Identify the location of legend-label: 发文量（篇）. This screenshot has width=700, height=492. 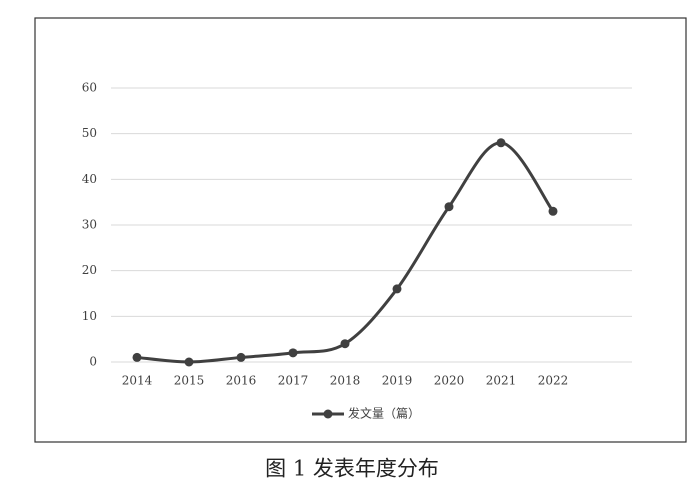
(384, 413).